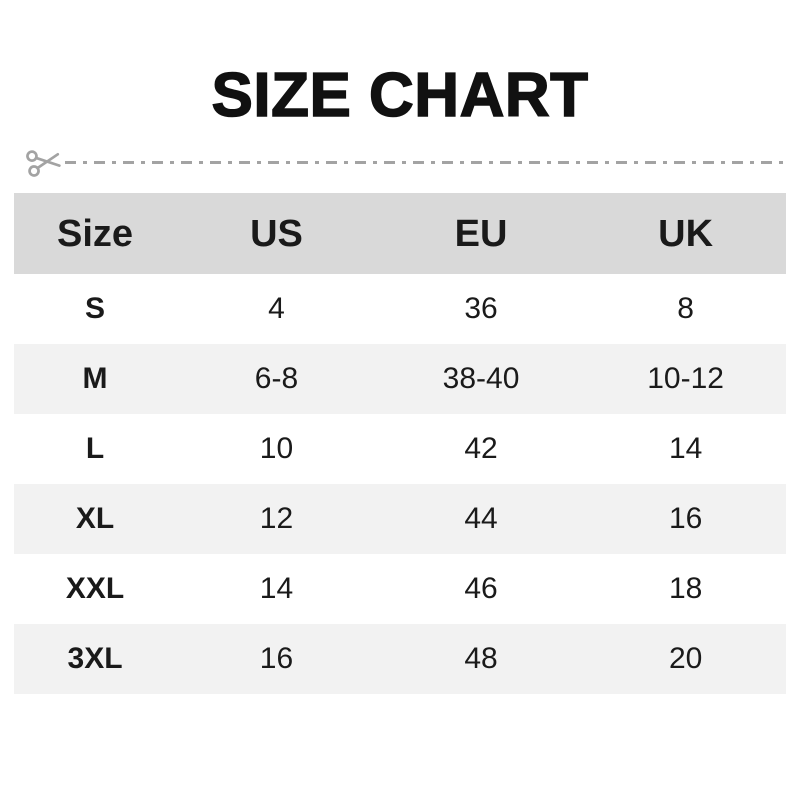  What do you see at coordinates (400, 309) in the screenshot?
I see `table-row-s: S 4 36 8` at bounding box center [400, 309].